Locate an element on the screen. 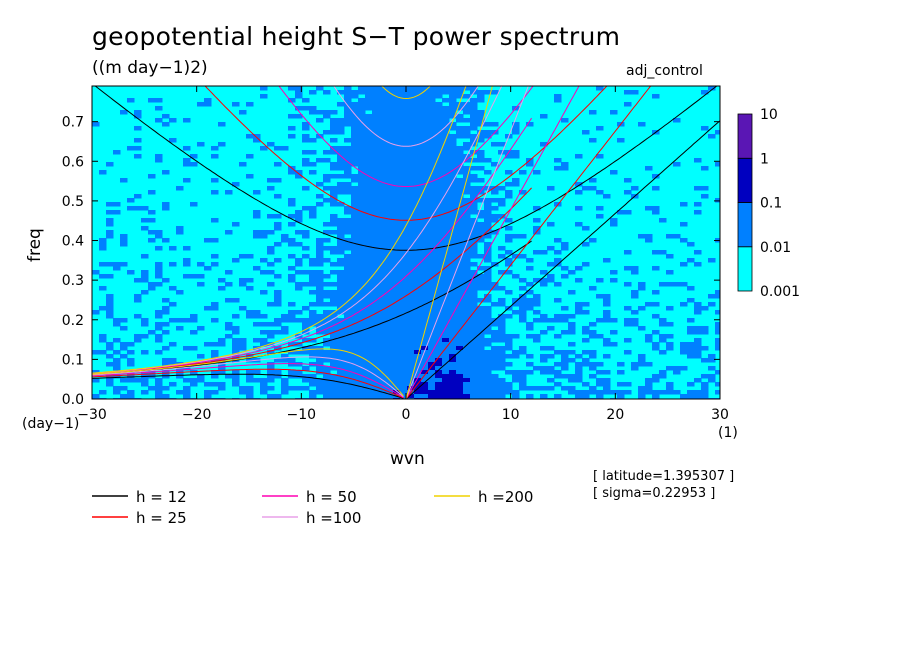  x-axis-unit-right: (1) is located at coordinates (728, 433).